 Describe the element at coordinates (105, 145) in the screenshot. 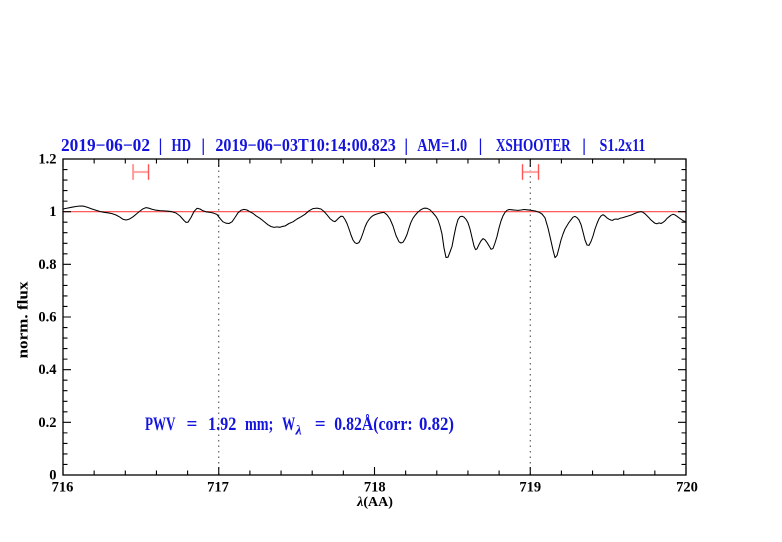

I see `svg-text: 2019−06−02` at that location.